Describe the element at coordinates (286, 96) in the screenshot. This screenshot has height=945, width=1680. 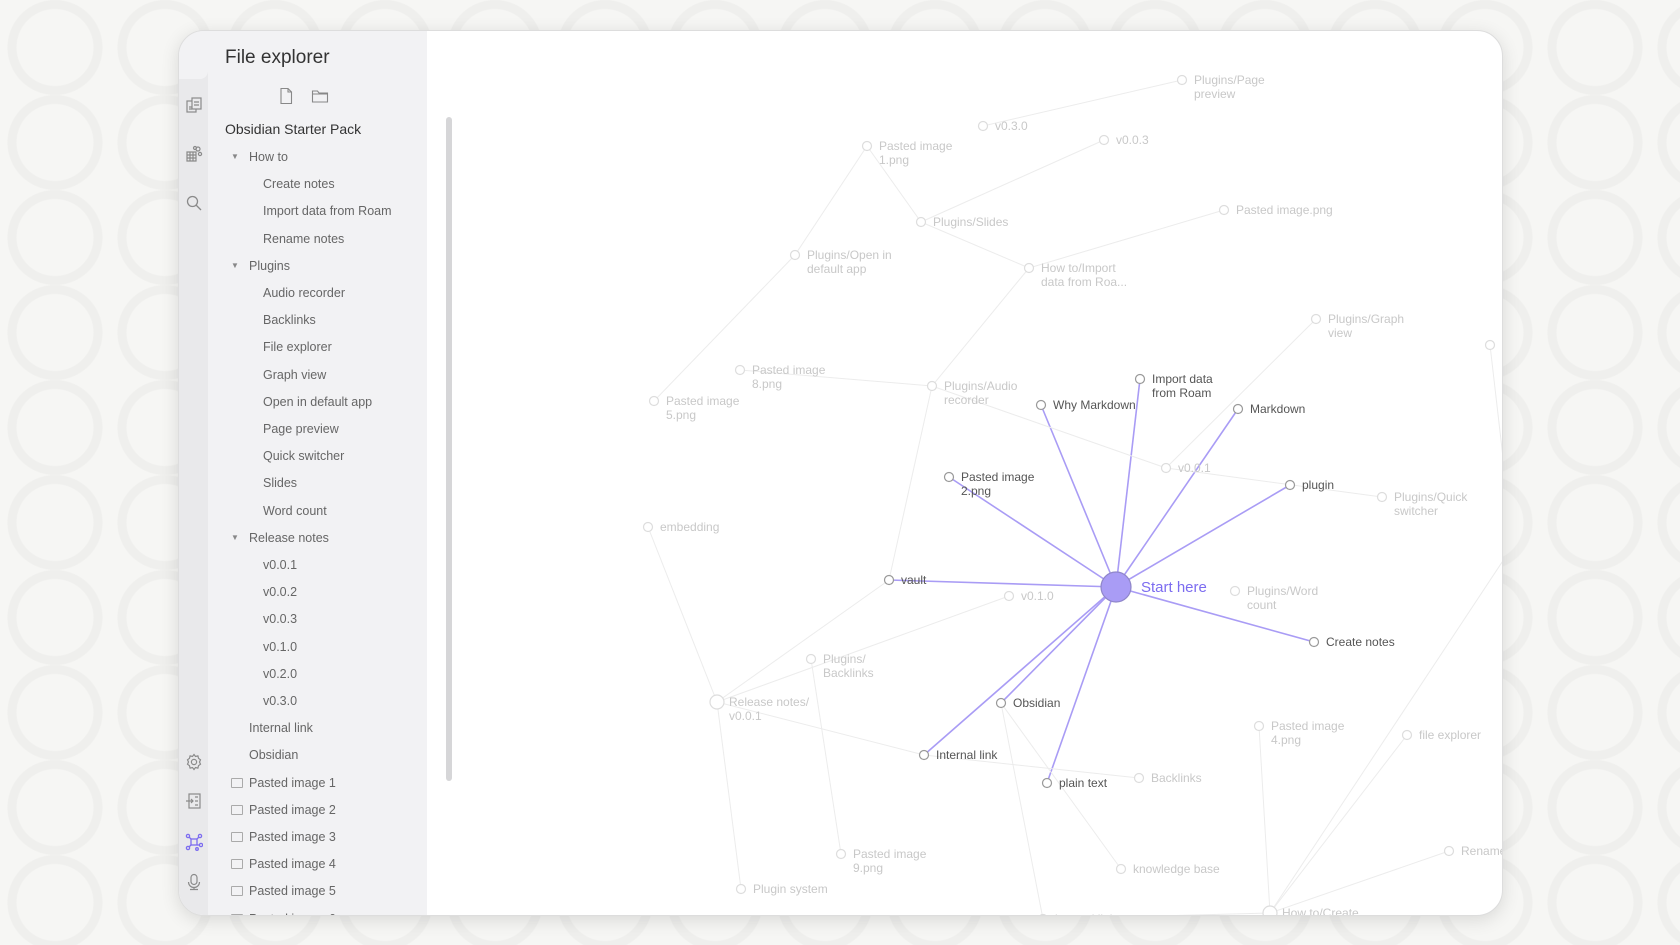
I see `new-note-icon` at that location.